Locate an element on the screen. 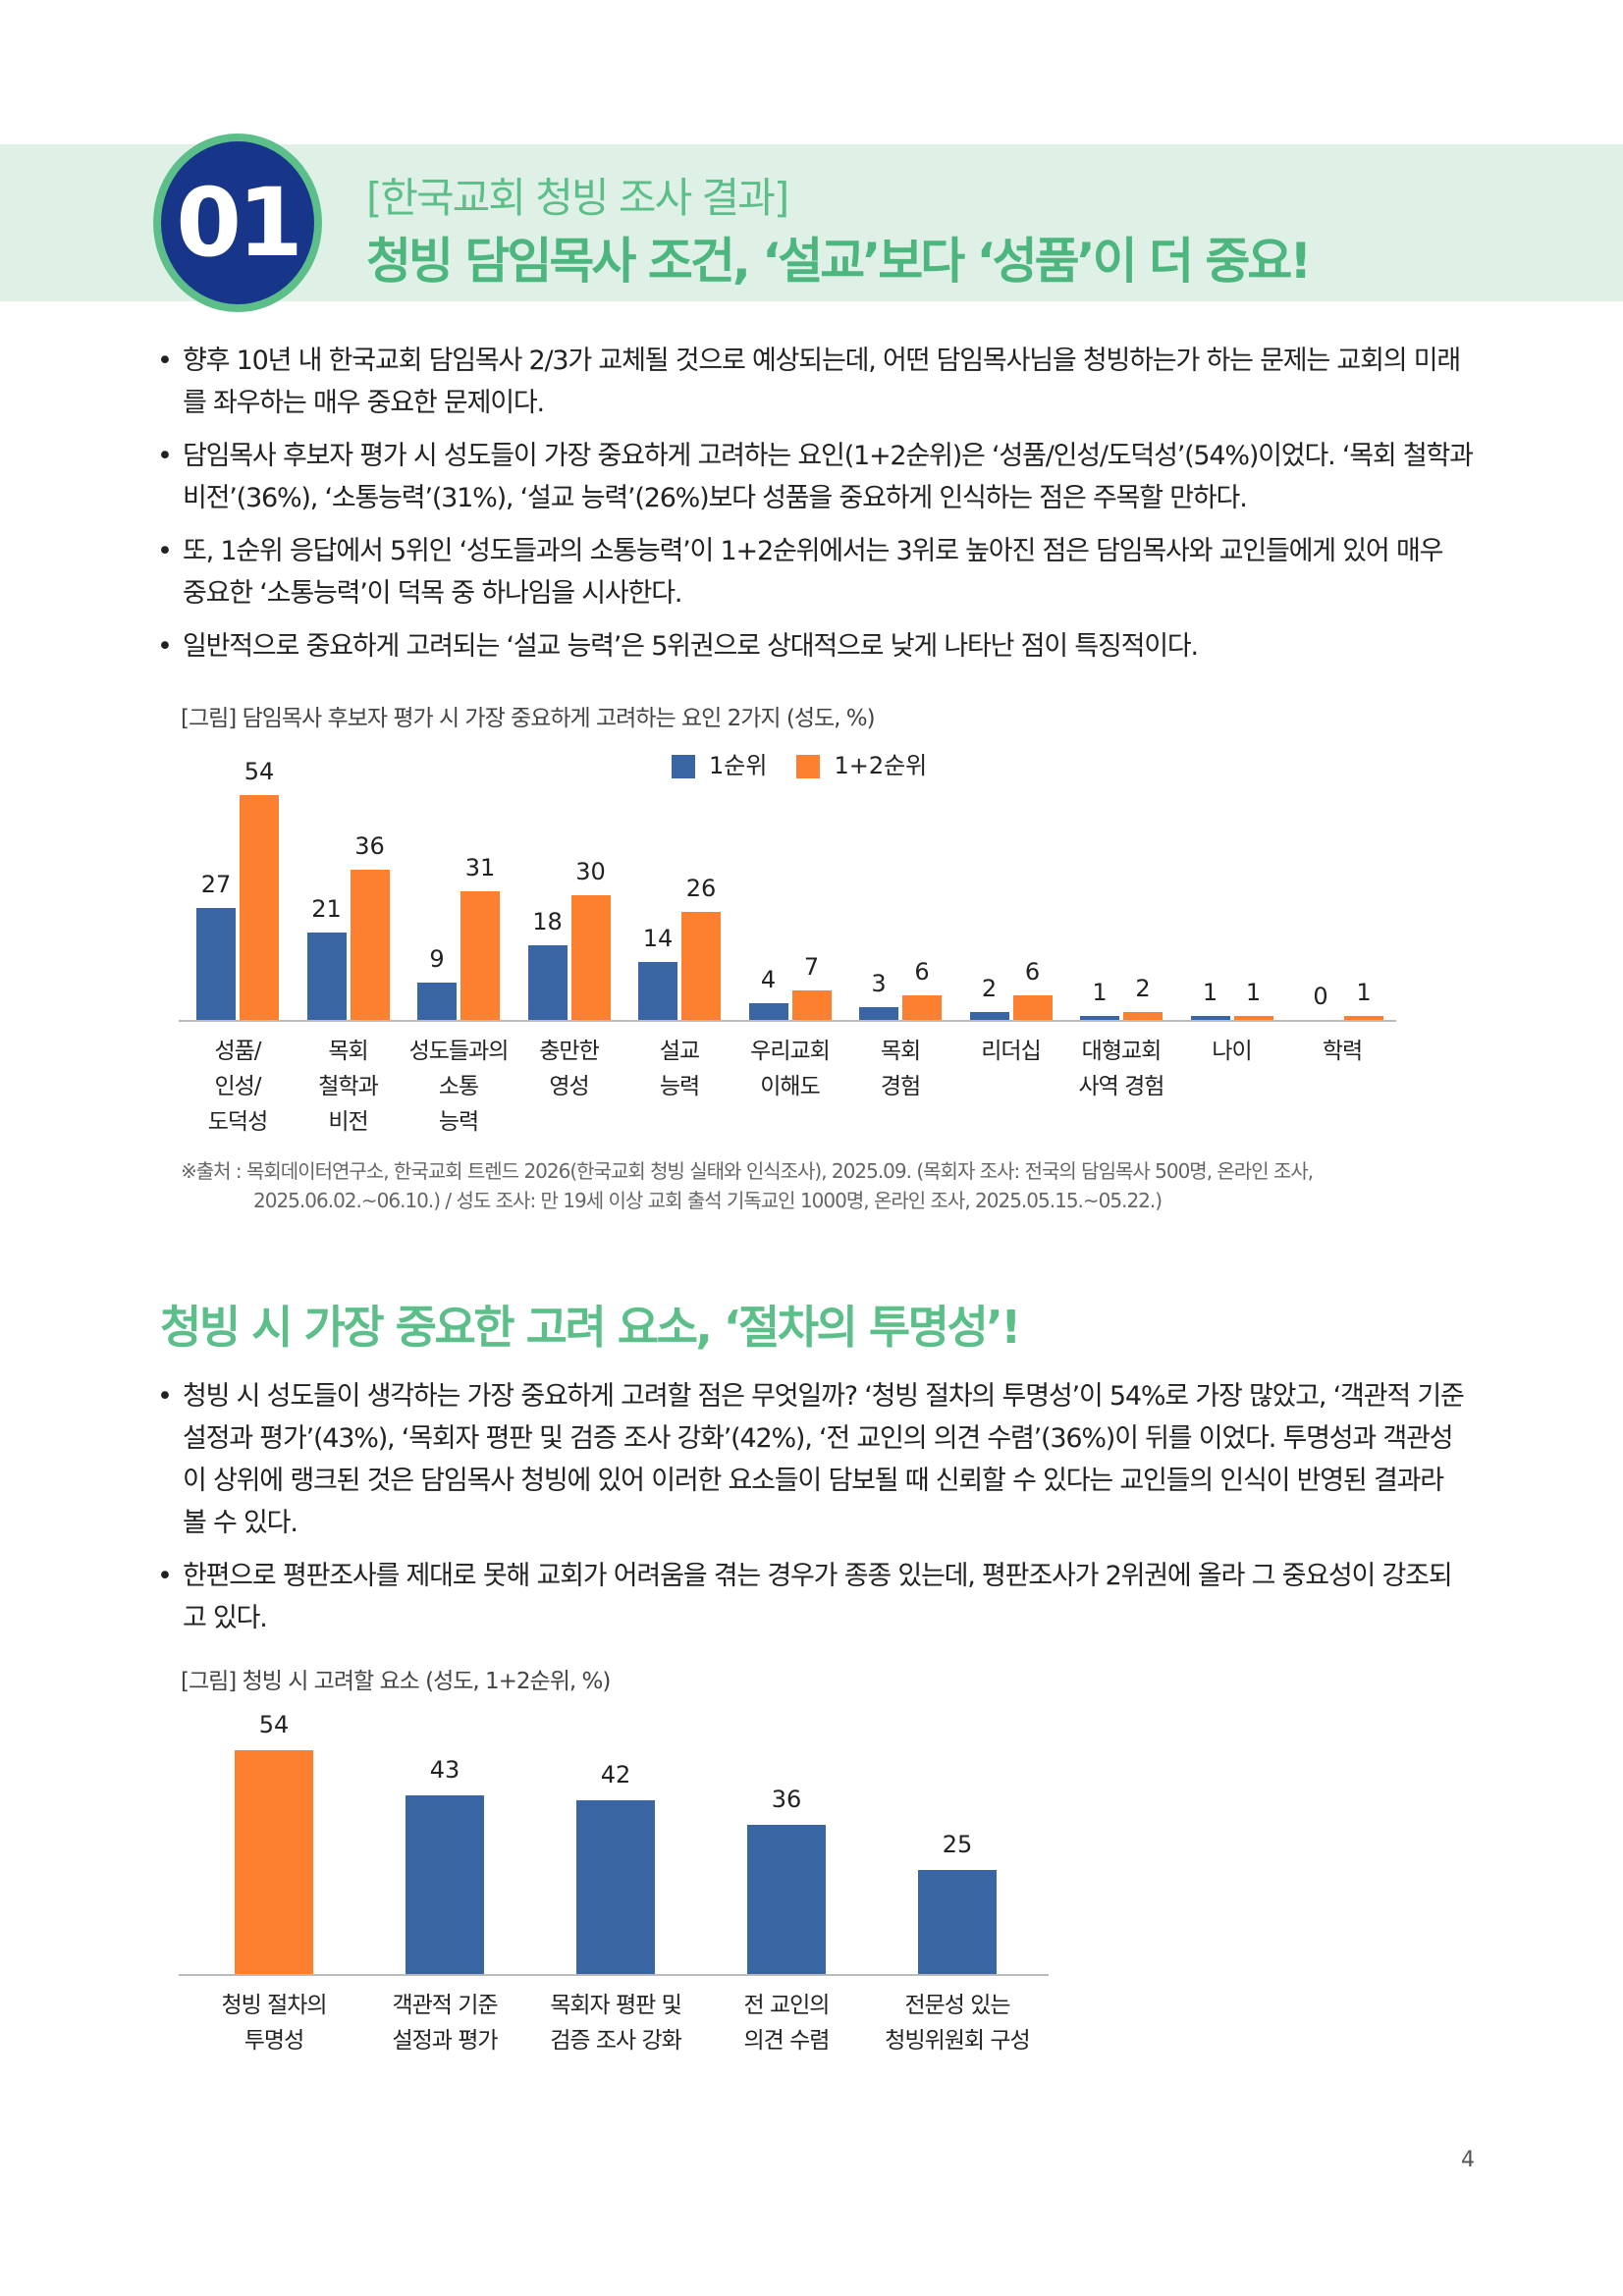  category-label: 목회 철학과 비전 is located at coordinates (348, 1087).